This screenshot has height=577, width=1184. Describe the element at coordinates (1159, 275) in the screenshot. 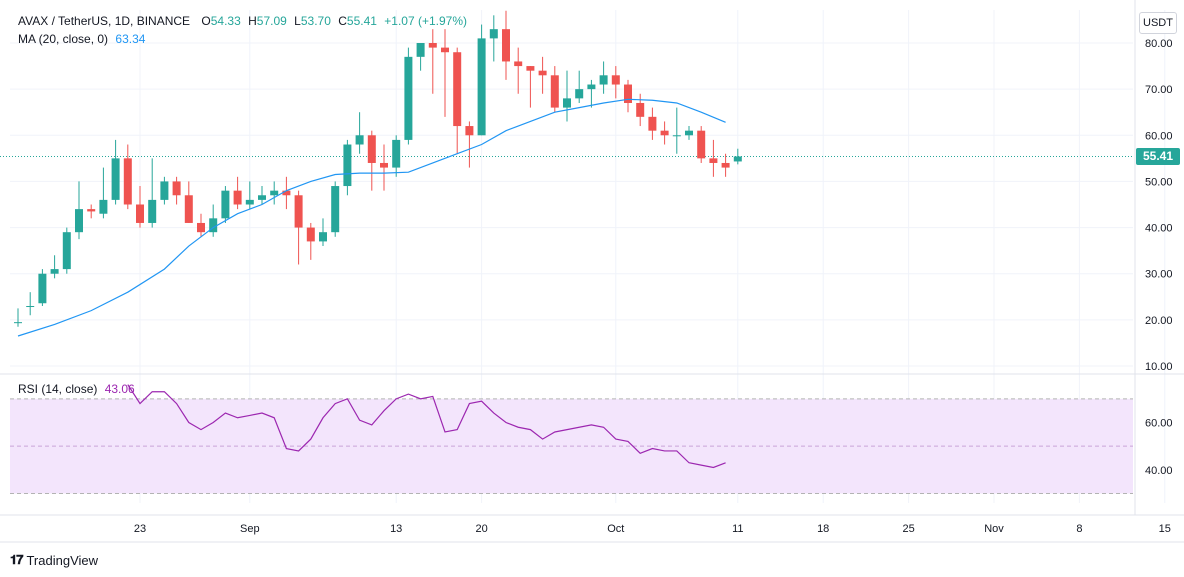

I see `price-tick-label: 30.00` at that location.